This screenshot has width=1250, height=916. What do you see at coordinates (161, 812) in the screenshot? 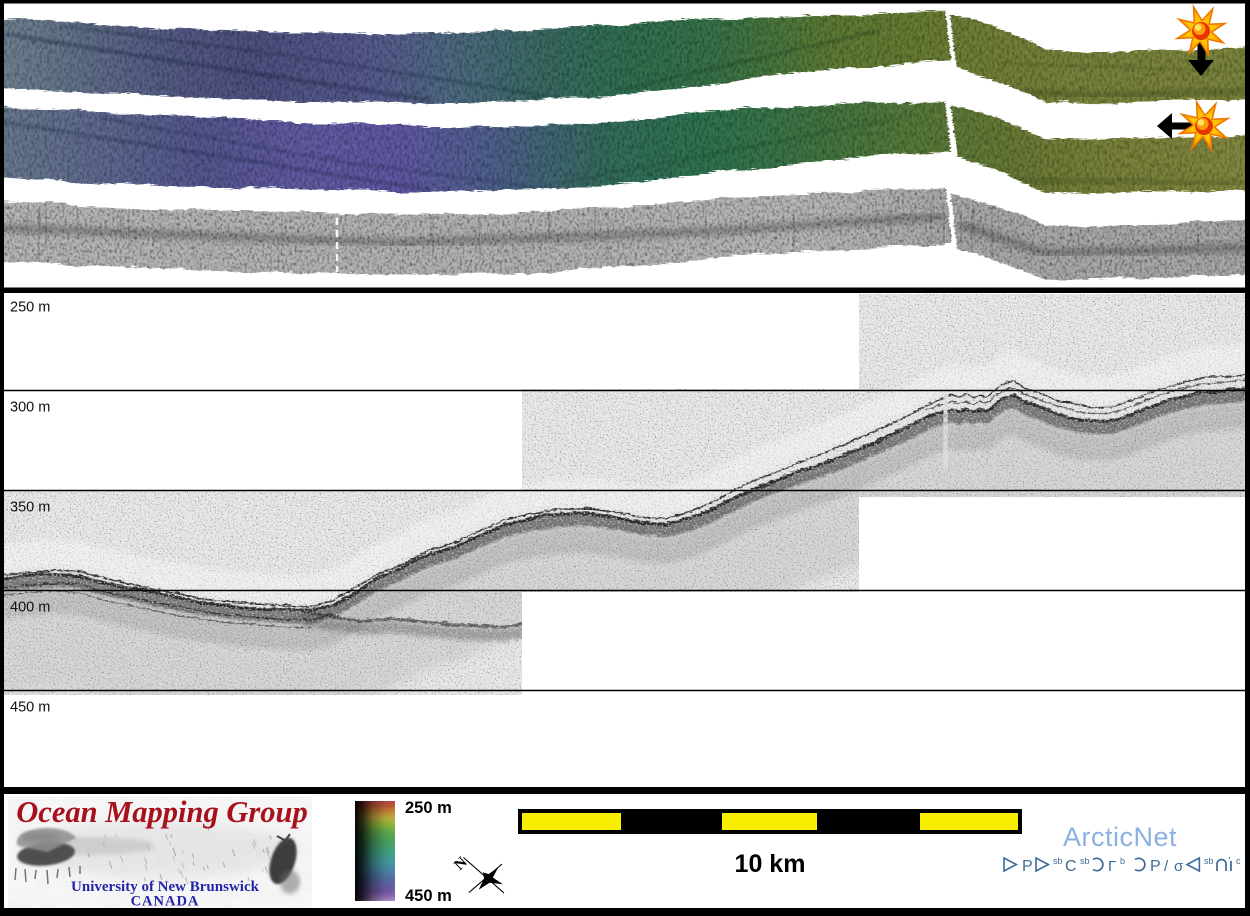
I see `svg-text: Ocean Mapping Group` at bounding box center [161, 812].